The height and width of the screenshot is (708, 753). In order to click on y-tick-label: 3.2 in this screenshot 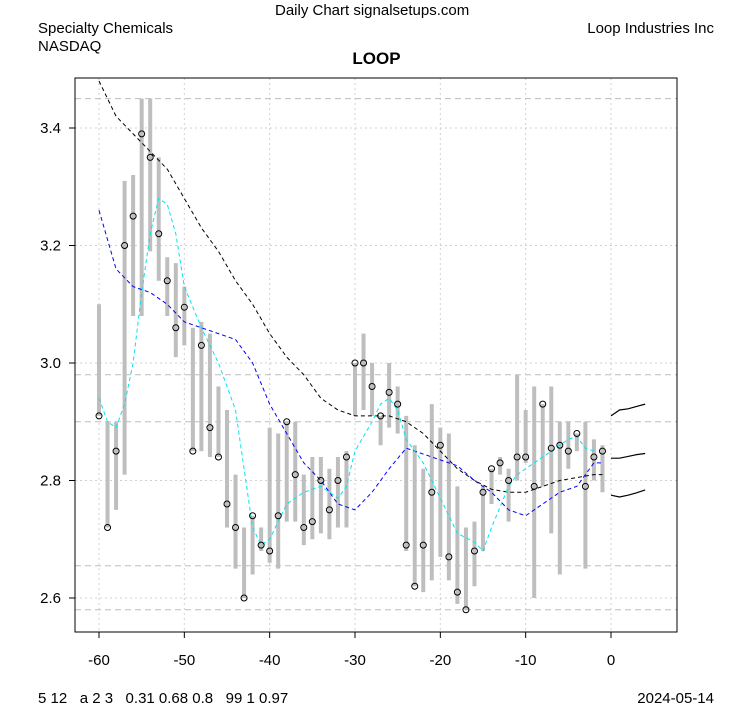, I will do `click(50, 246)`.